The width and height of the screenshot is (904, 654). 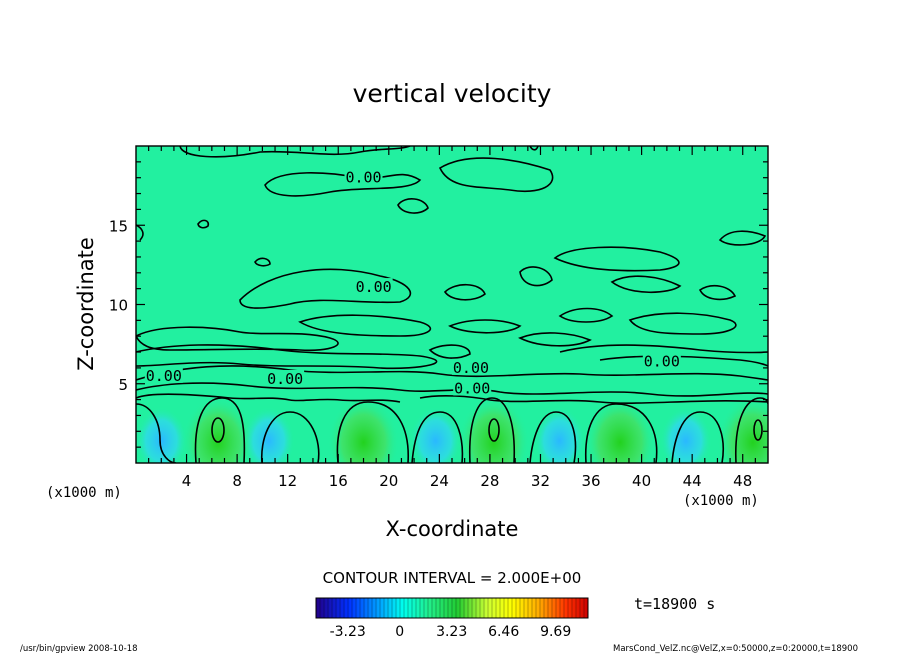 What do you see at coordinates (123, 385) in the screenshot?
I see `y-tick-label-5: 5` at bounding box center [123, 385].